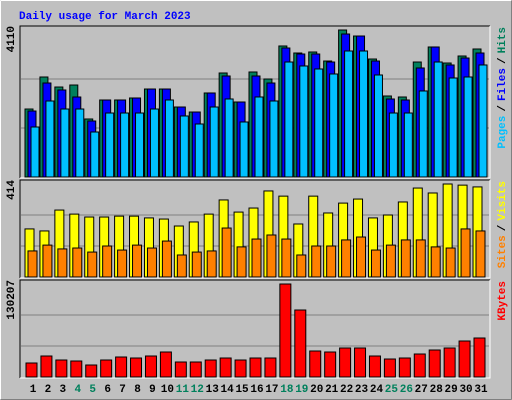 This screenshot has width=512, height=400. I want to click on x-tick-label: 18, so click(287, 390).